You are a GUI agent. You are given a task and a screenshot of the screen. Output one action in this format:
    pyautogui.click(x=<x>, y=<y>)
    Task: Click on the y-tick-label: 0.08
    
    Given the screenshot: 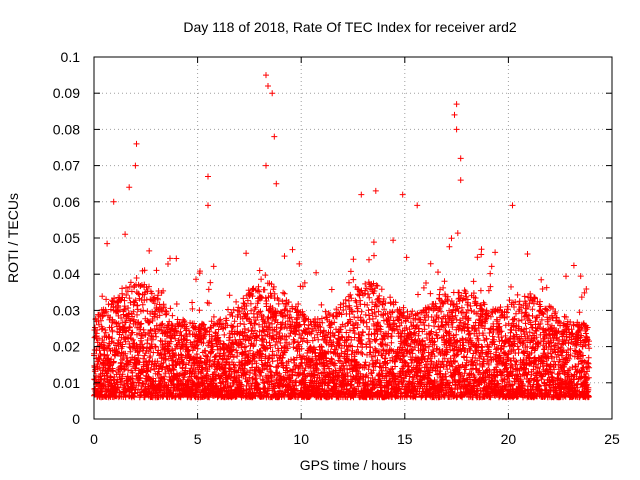 What is the action you would take?
    pyautogui.click(x=66, y=129)
    